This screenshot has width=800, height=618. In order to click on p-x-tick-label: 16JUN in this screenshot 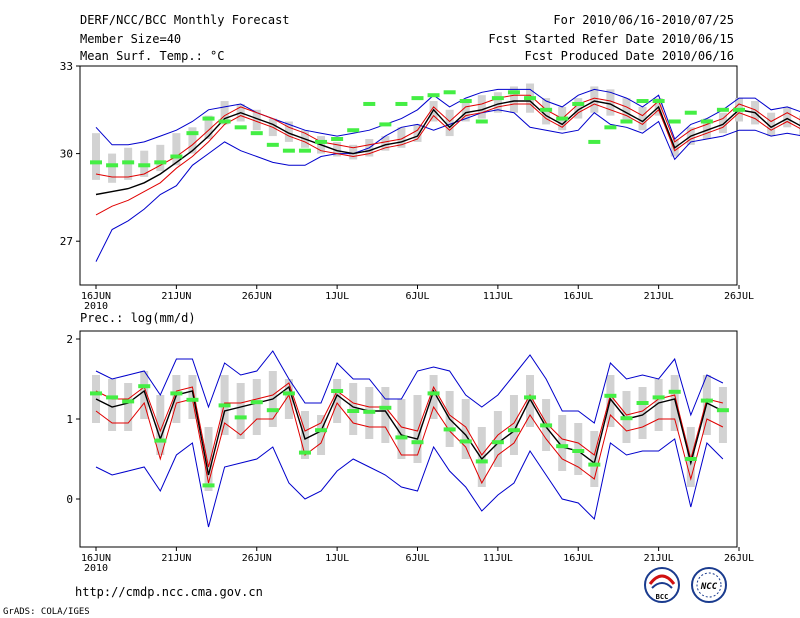, I will do `click(96, 558)`.